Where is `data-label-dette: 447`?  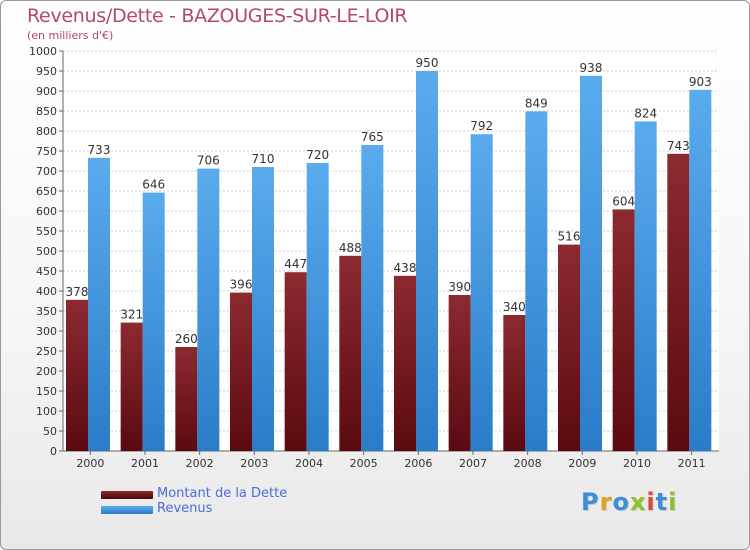 data-label-dette: 447 is located at coordinates (295, 264).